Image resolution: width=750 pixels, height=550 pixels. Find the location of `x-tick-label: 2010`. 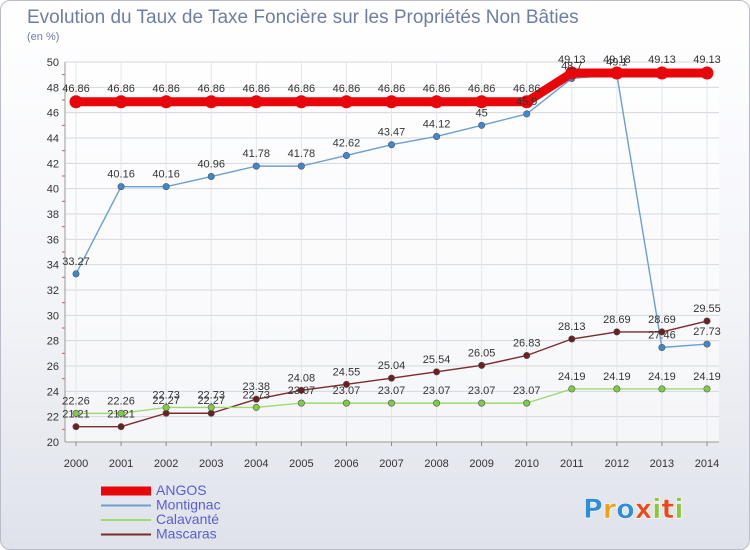

x-tick-label: 2010 is located at coordinates (526, 464).